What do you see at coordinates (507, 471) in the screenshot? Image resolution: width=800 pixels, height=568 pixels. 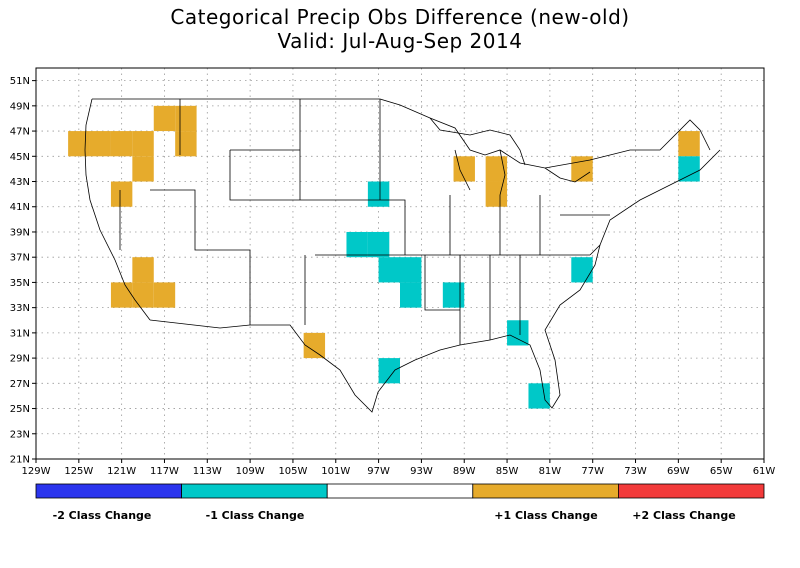 I see `lon-tick-label: 85W` at bounding box center [507, 471].